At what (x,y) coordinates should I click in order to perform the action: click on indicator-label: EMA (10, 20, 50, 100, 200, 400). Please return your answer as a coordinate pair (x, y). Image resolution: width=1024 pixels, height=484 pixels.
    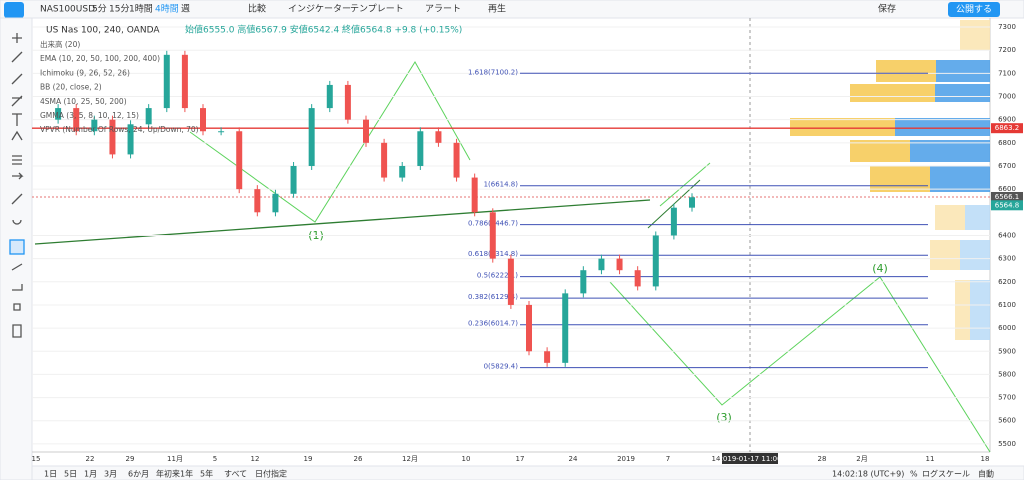
    Looking at the image, I should click on (100, 58).